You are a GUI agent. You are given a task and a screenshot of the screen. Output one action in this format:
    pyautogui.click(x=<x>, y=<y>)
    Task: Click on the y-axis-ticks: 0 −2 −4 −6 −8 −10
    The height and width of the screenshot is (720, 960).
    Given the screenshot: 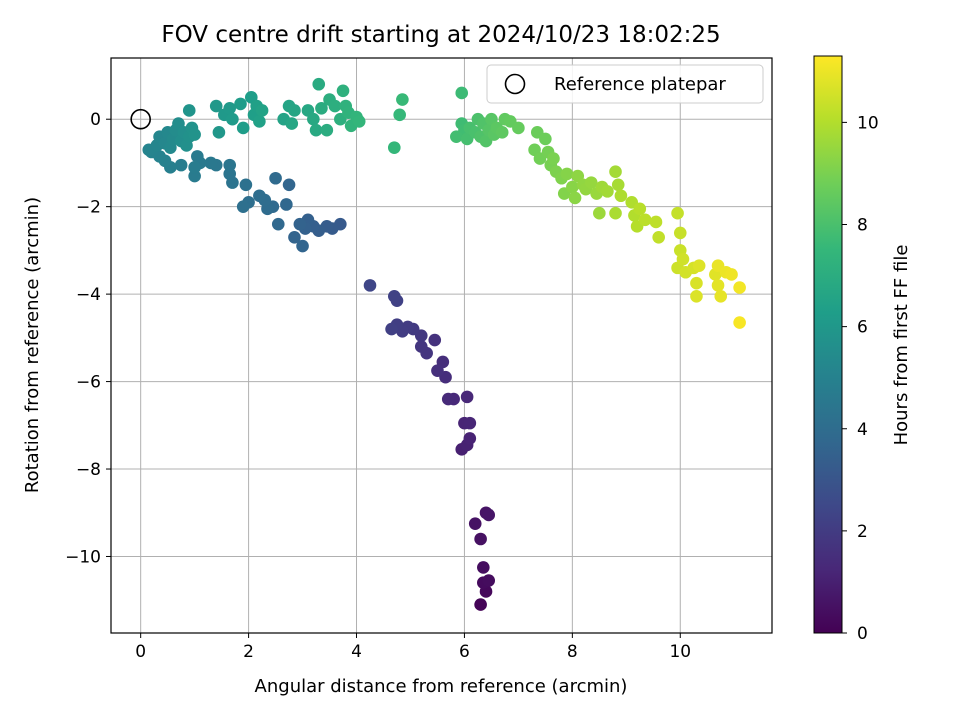 What is the action you would take?
    pyautogui.click(x=88, y=338)
    